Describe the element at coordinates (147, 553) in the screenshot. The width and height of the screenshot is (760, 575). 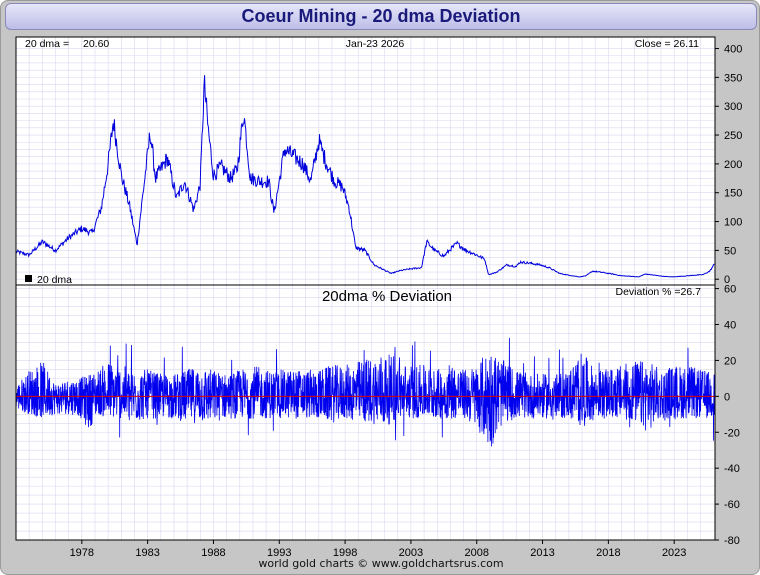
I see `x-tick-label: 1983` at that location.